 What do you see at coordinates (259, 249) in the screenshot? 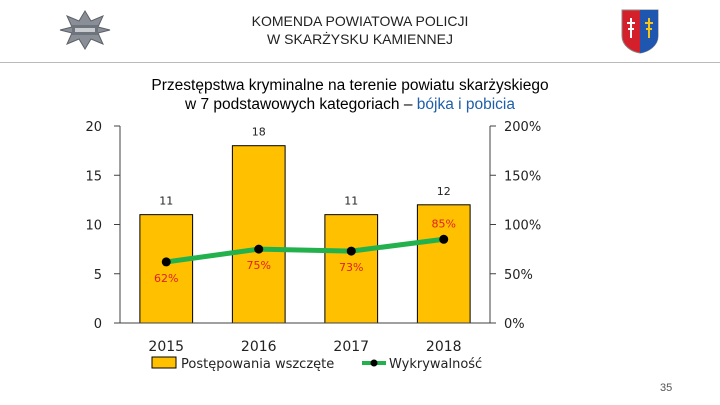
I see `wykrywalnosc-point-2016` at bounding box center [259, 249].